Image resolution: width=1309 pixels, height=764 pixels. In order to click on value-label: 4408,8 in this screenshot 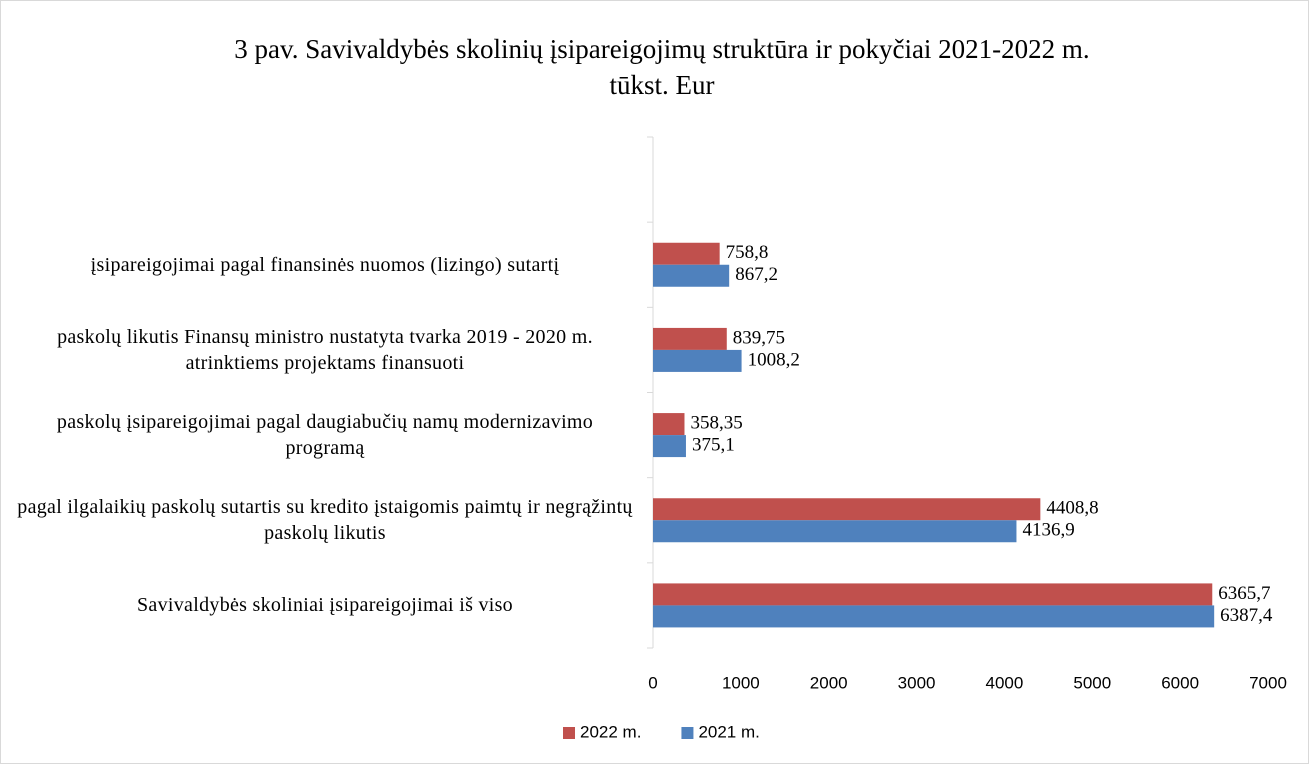, I will do `click(1072, 508)`.